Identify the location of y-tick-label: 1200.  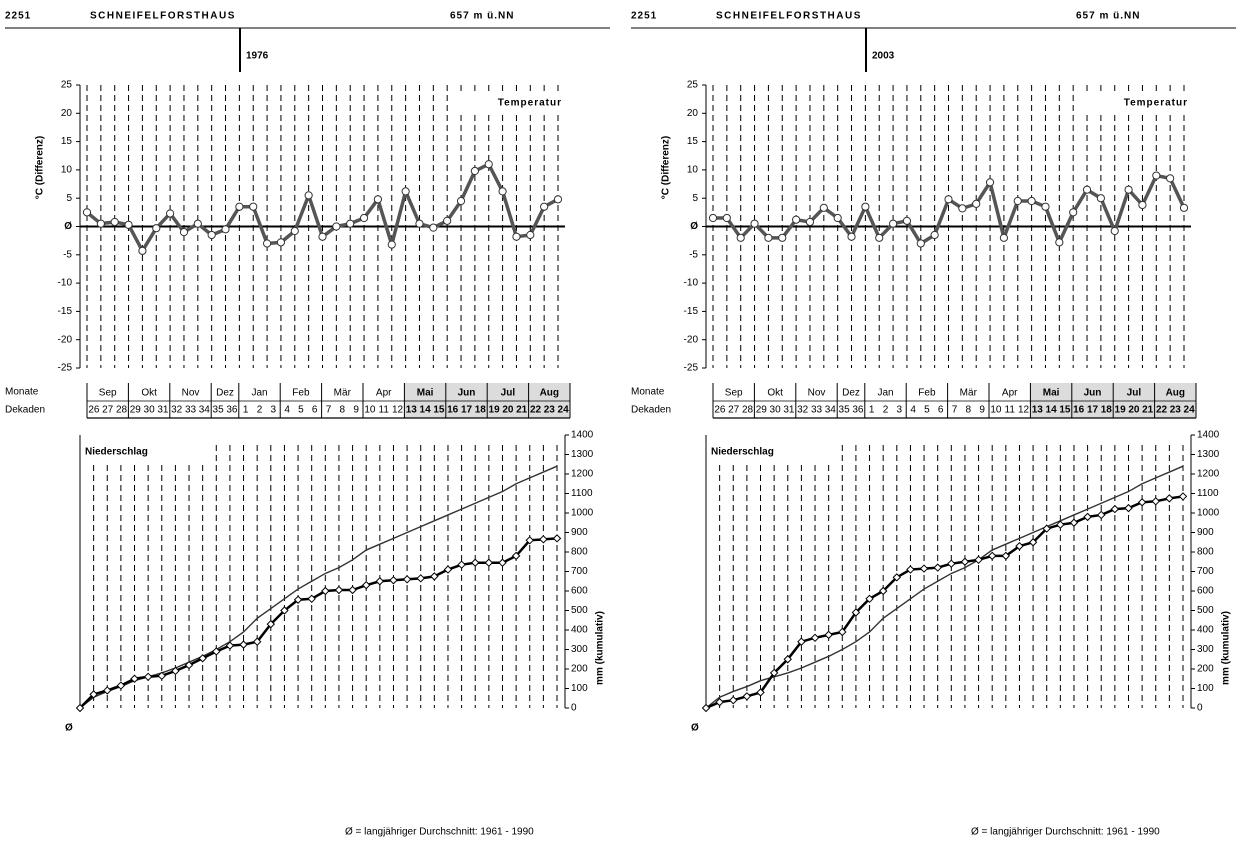
(582, 474).